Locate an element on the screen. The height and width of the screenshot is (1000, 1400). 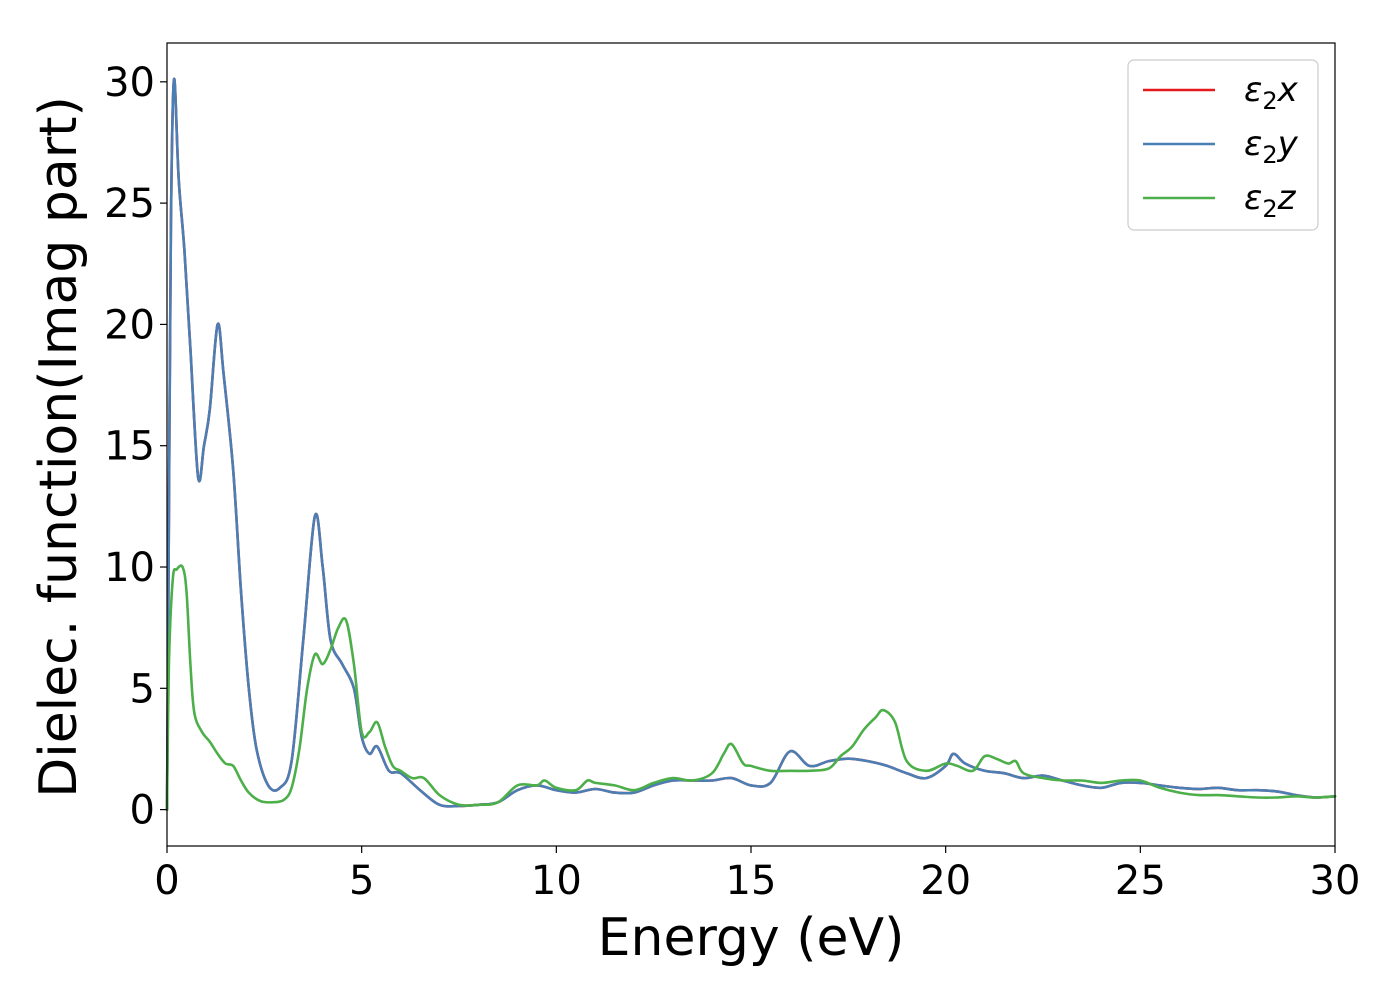
x-tick-label: 30 is located at coordinates (1335, 881).